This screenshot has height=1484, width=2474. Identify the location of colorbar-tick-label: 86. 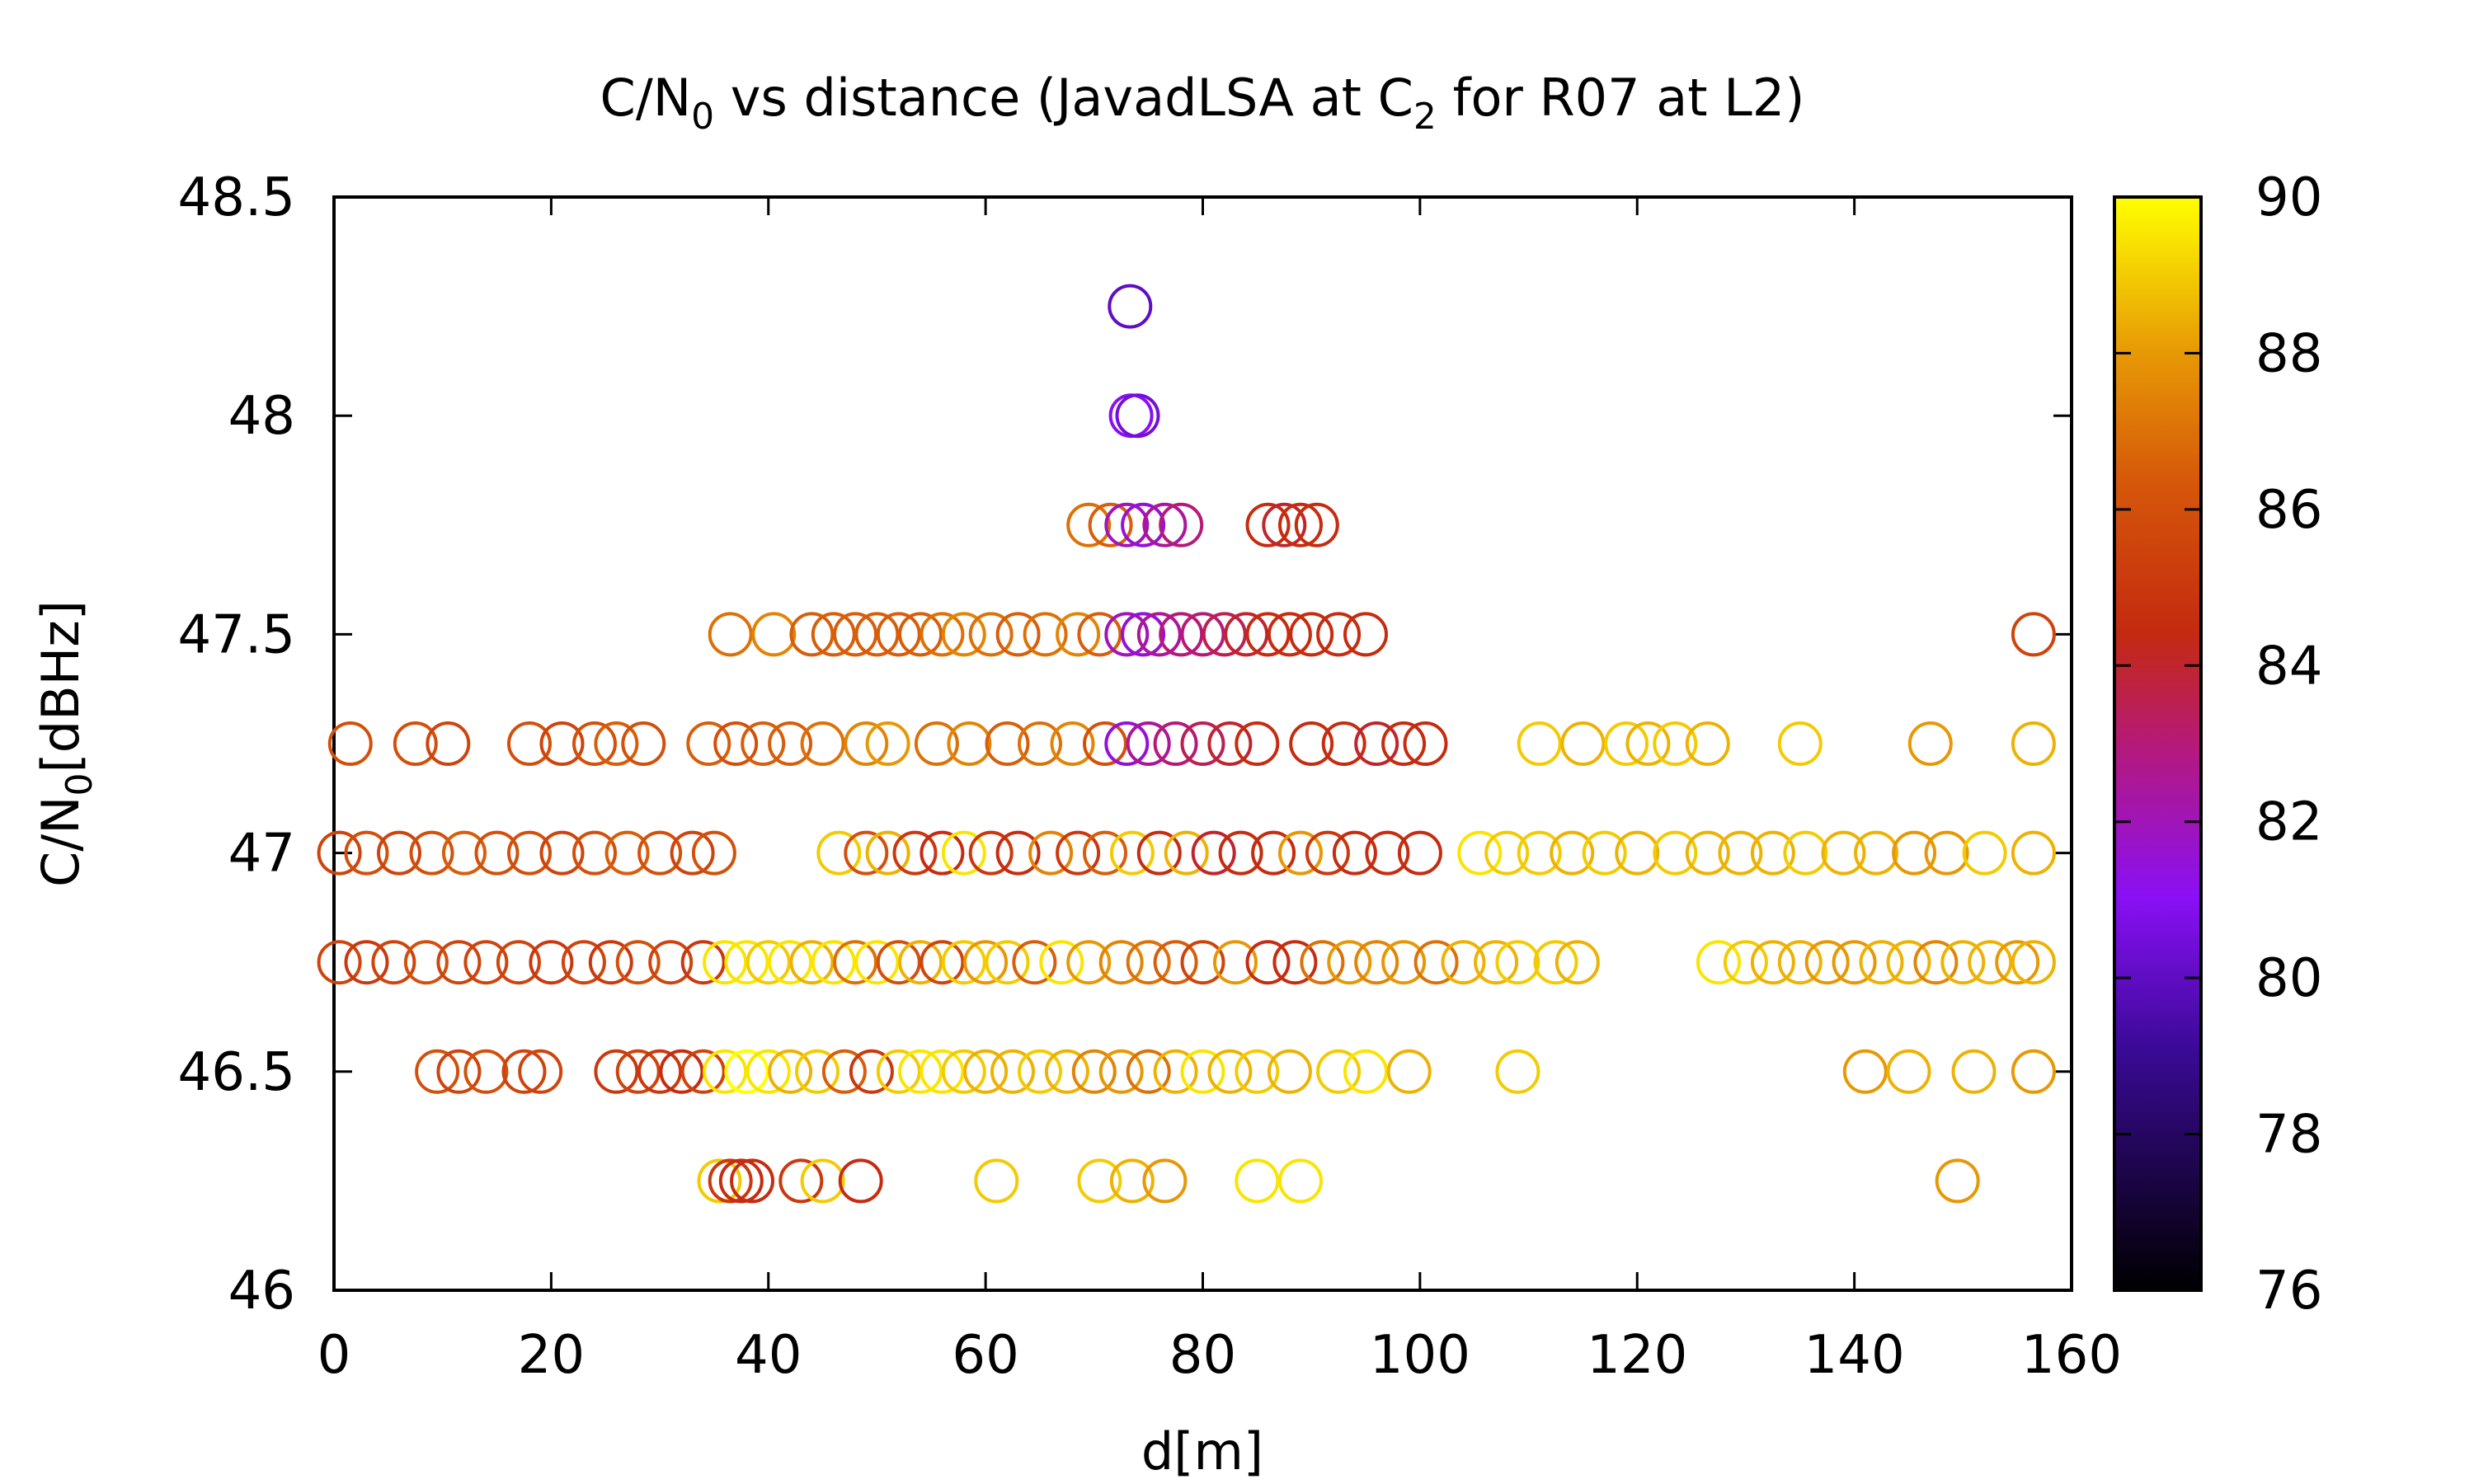
(2288, 510).